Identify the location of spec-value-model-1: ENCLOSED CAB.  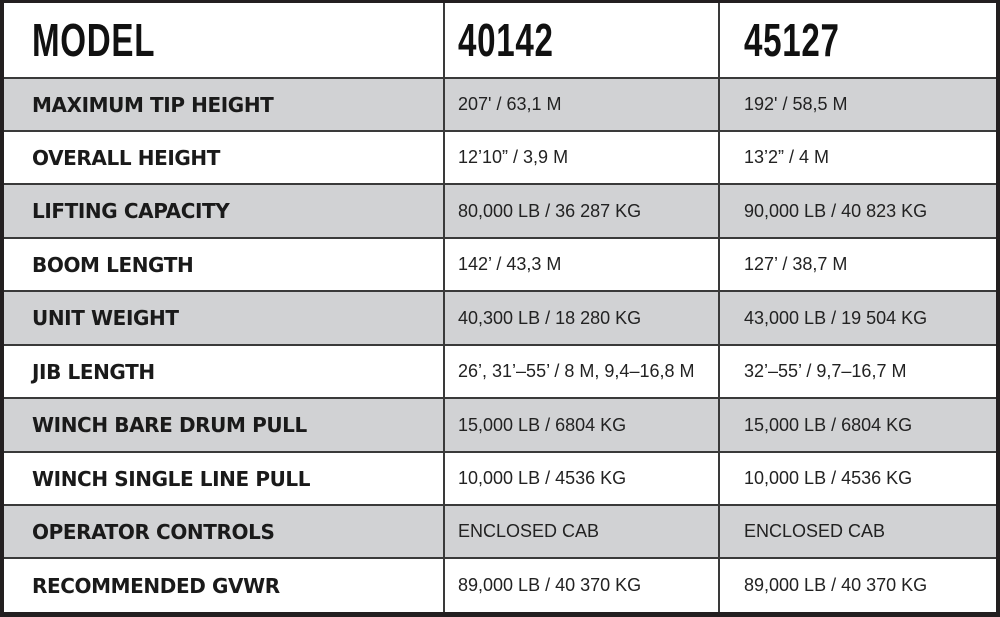
(582, 531).